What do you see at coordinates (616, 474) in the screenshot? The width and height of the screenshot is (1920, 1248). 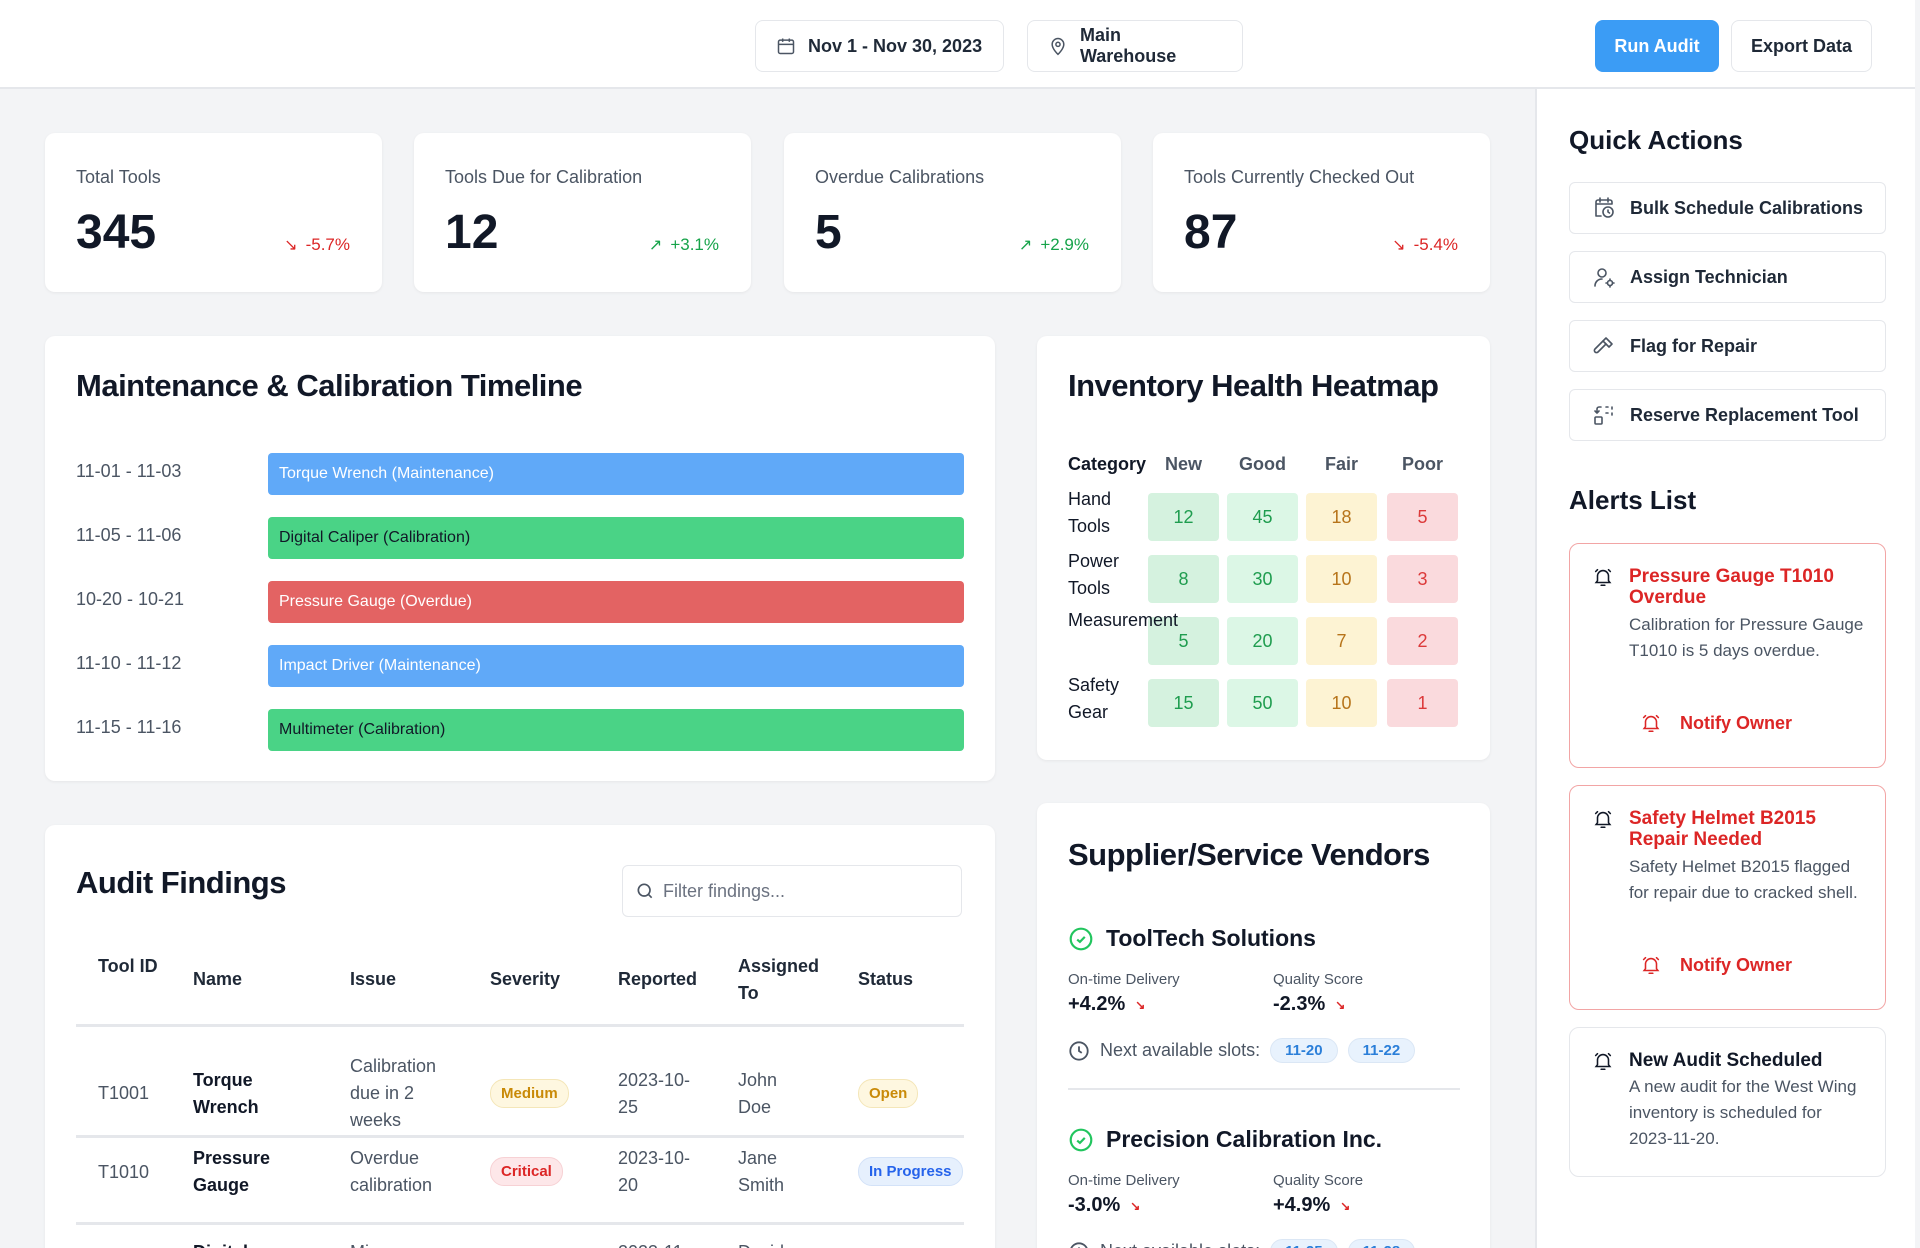 I see `timeline-bar: Torque Wrench (Maintenance)` at bounding box center [616, 474].